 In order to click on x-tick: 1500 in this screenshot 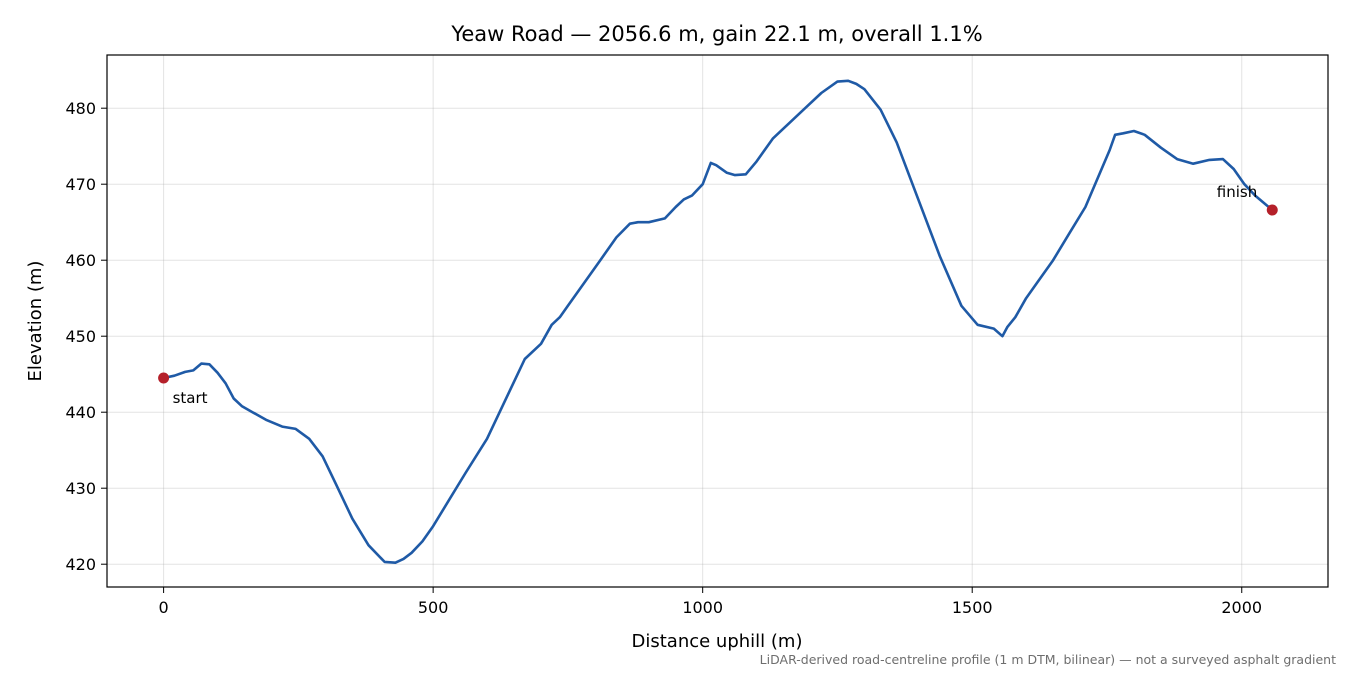, I will do `click(972, 602)`.